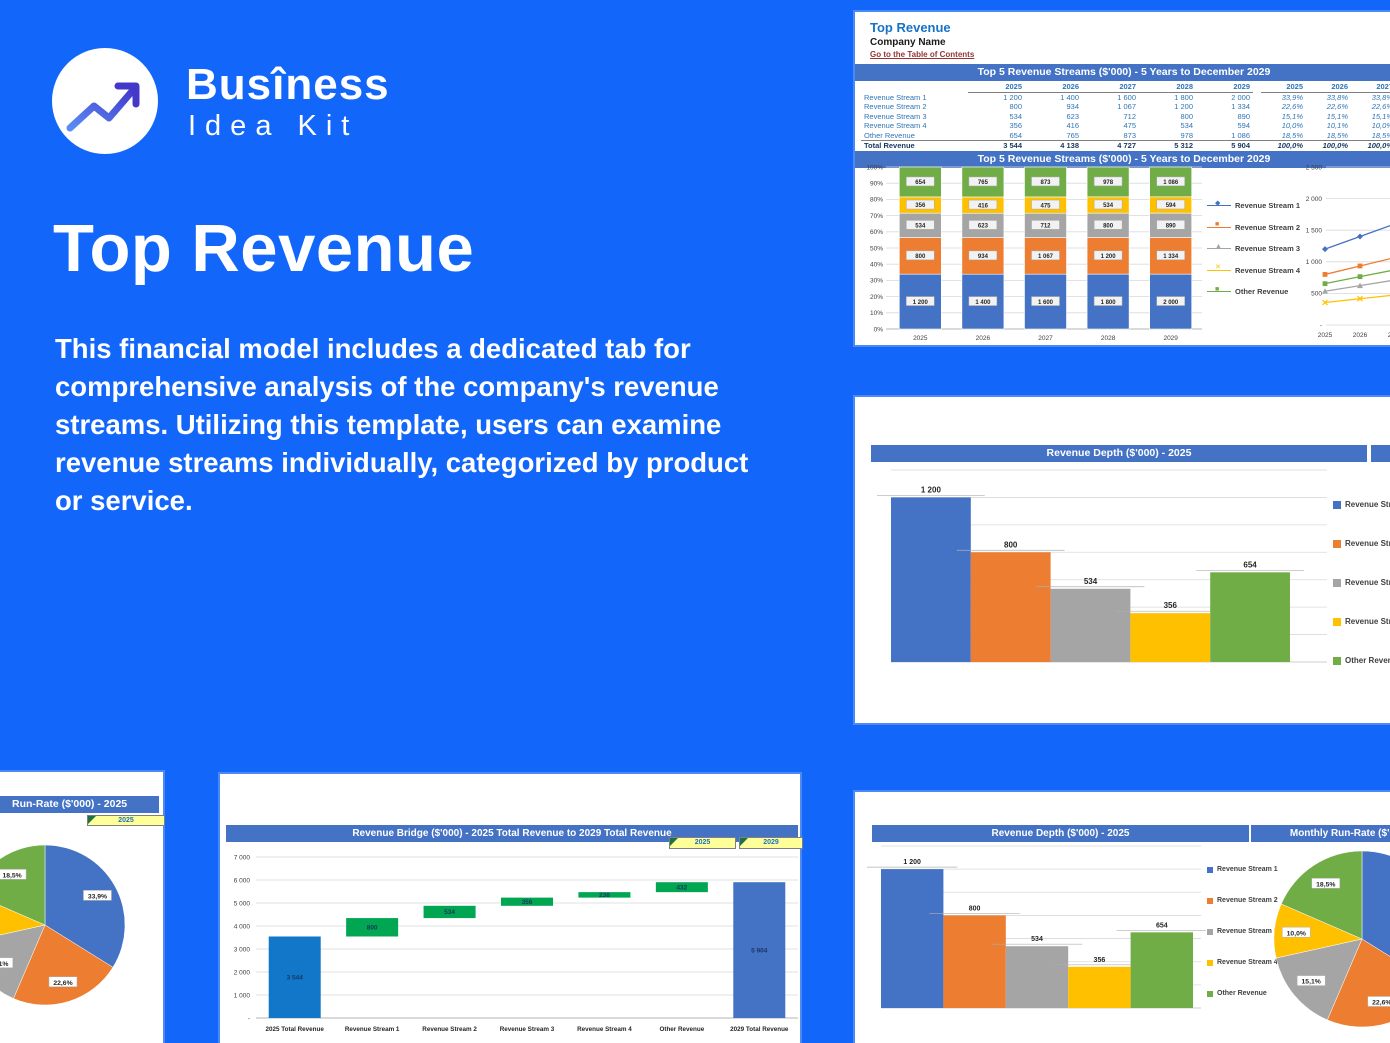 The height and width of the screenshot is (1043, 1390). What do you see at coordinates (1060, 833) in the screenshot?
I see `chart-header-bar: Revenue Depth ($'000) - 2025` at bounding box center [1060, 833].